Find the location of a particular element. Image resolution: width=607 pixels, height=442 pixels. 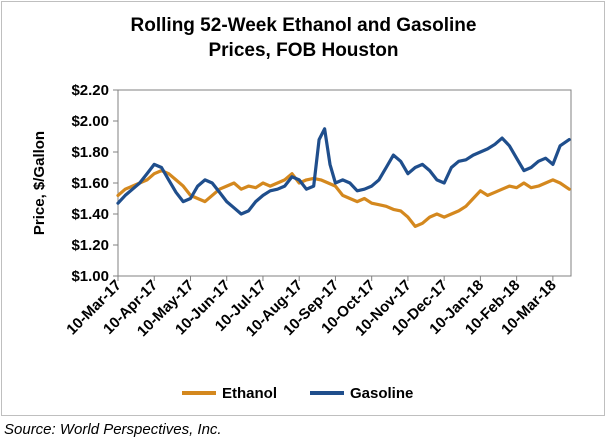

legend-label-gasoline: Gasoline is located at coordinates (381, 393).